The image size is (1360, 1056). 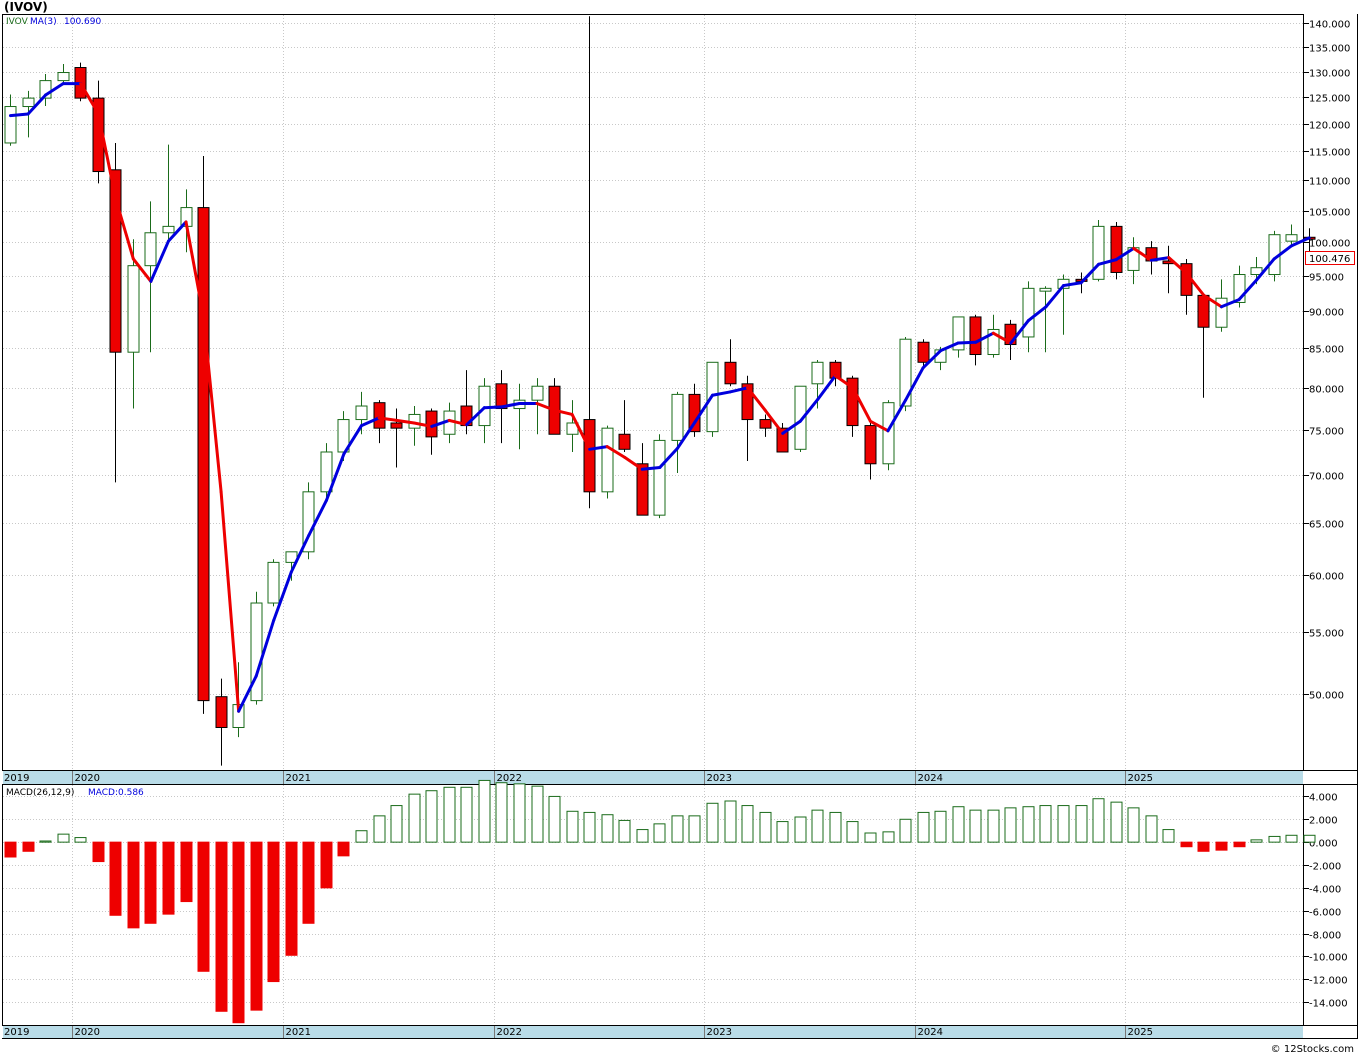 I want to click on macd-label: MACD(26,12,9), so click(x=40, y=793).